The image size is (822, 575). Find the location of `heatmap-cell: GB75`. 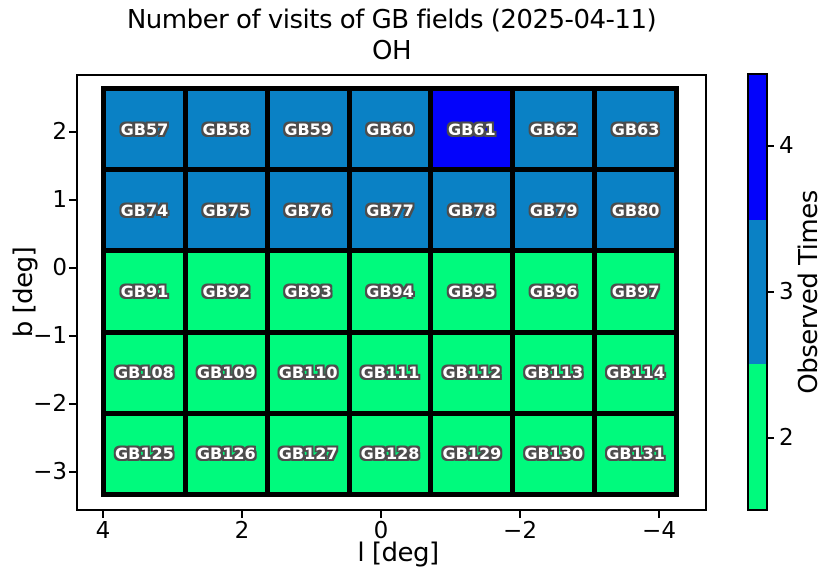

heatmap-cell: GB75 is located at coordinates (226, 210).